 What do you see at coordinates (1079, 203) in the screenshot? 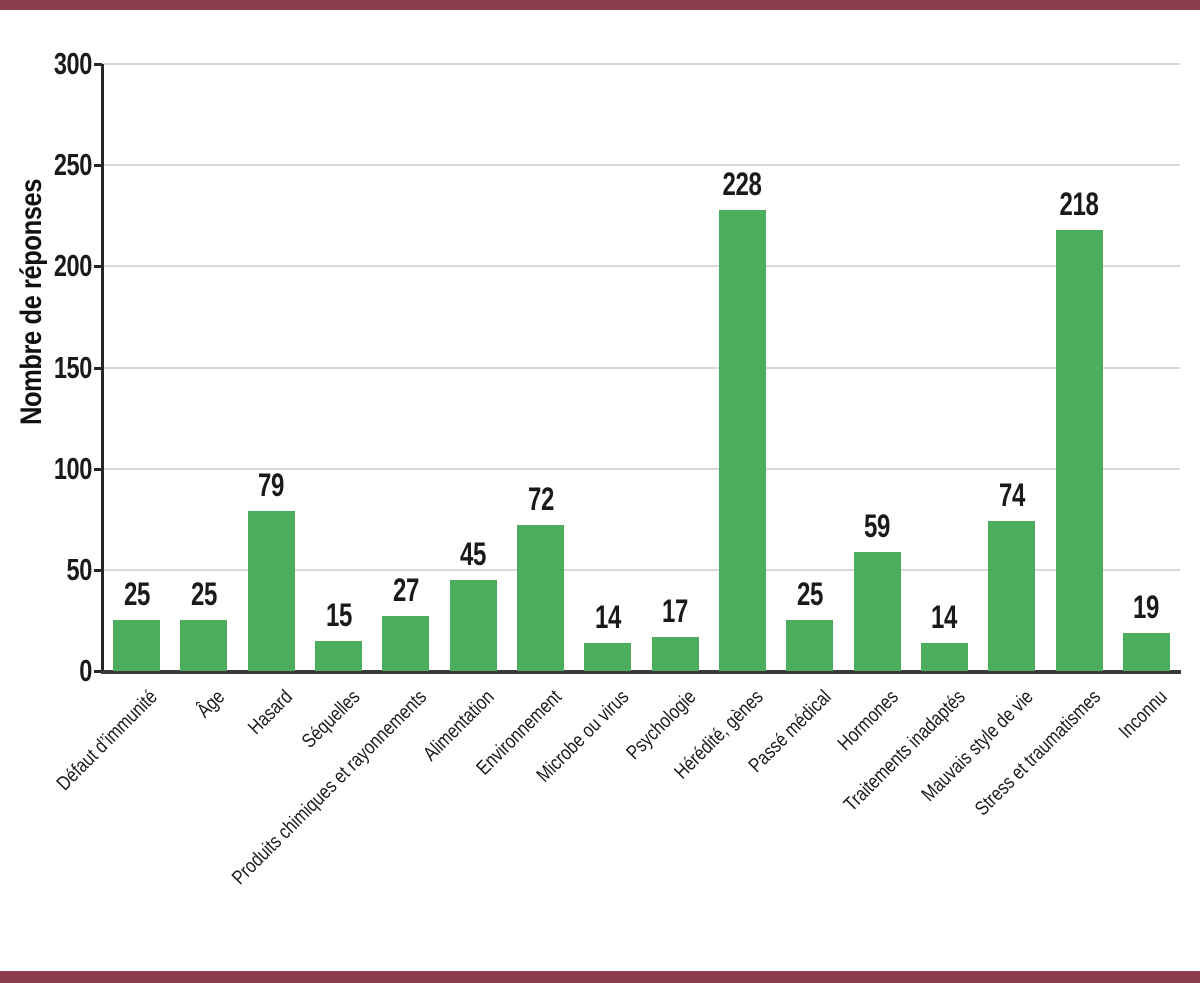
I see `bar-value-label-14: 218` at bounding box center [1079, 203].